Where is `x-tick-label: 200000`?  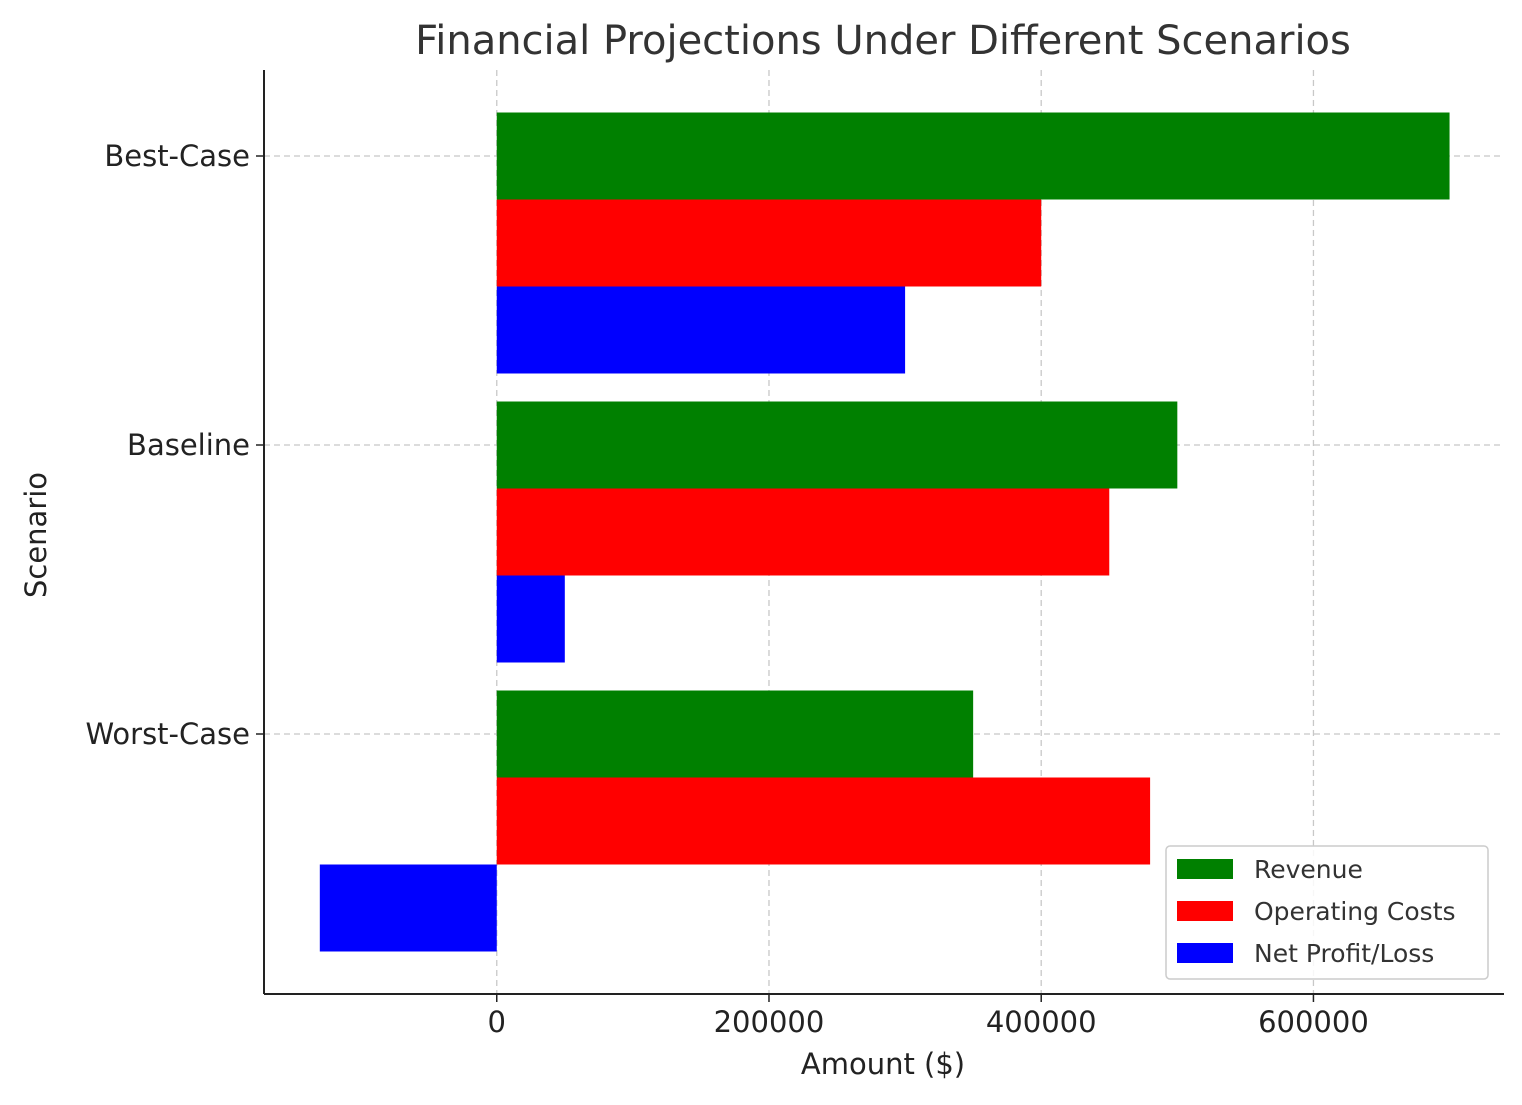 x-tick-label: 200000 is located at coordinates (769, 1022).